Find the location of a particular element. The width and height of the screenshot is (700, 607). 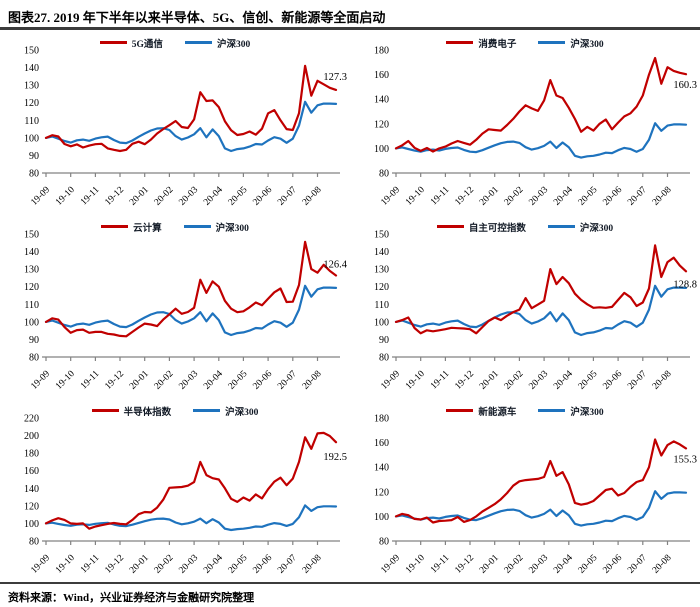

legend-item: 消费电子 is located at coordinates (481, 43).